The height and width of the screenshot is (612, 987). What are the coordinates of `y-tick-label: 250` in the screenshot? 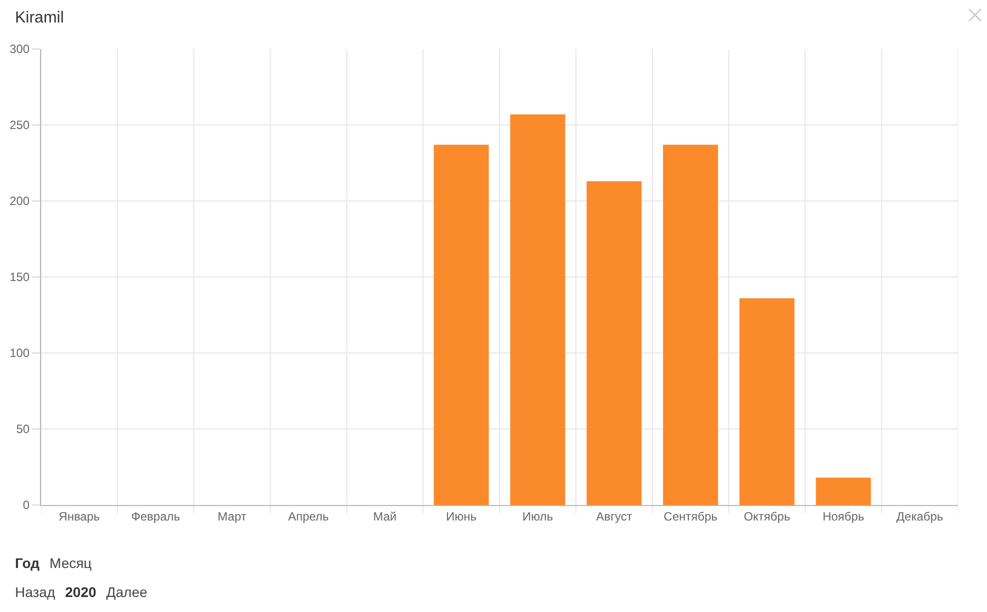 It's located at (20, 125).